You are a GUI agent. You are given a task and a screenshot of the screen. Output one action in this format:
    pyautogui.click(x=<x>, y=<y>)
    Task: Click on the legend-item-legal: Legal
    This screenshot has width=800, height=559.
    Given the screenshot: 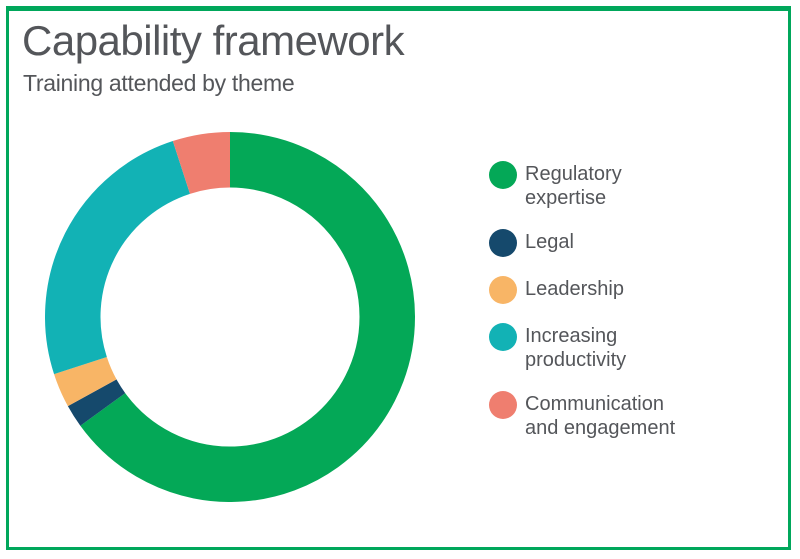 What is the action you would take?
    pyautogui.click(x=586, y=243)
    